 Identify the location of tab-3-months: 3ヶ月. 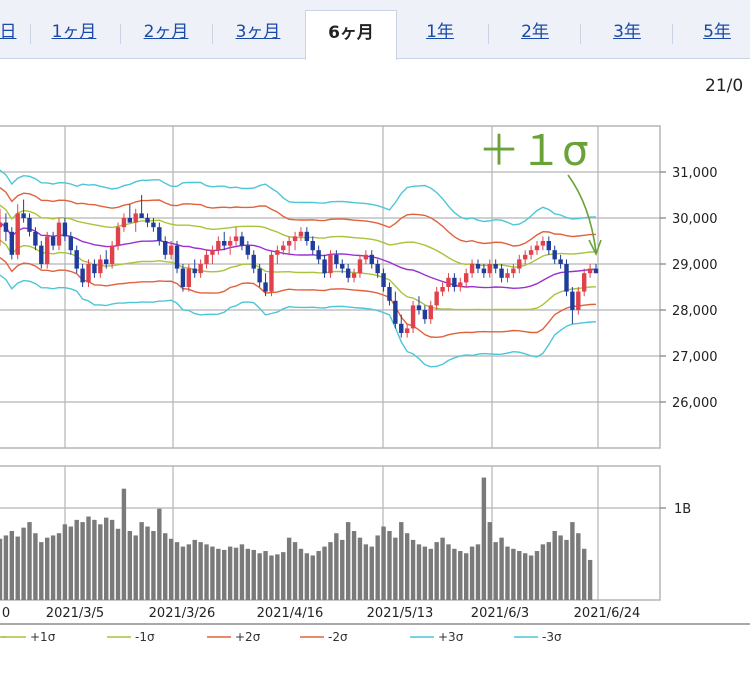
(258, 32).